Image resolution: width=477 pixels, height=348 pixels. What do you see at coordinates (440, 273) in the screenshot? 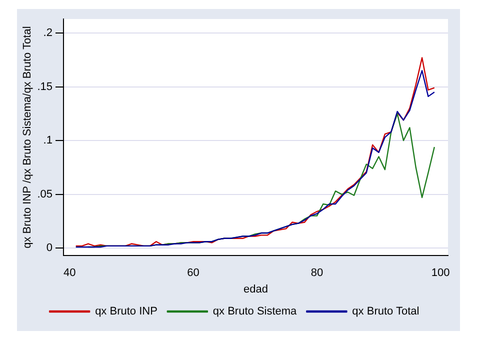
I see `x-tick-label: 100` at bounding box center [440, 273].